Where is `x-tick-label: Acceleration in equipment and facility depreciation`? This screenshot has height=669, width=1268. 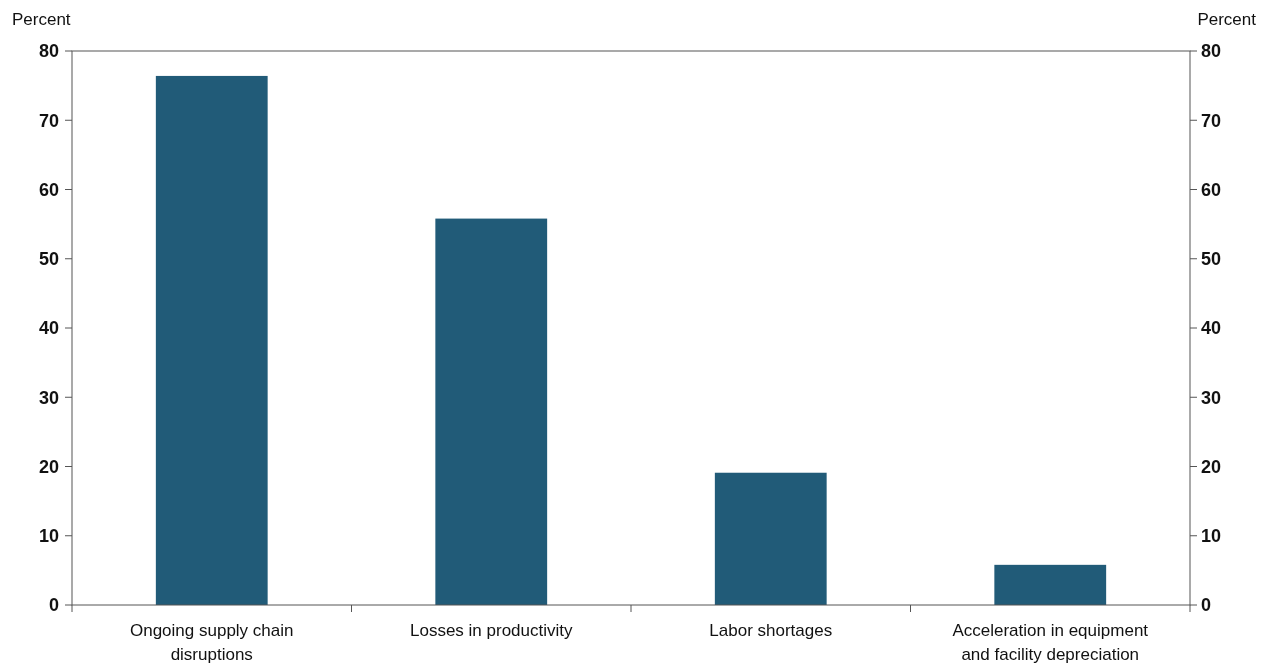
x-tick-label: Acceleration in equipment and facility depreciation is located at coordinates (1050, 642).